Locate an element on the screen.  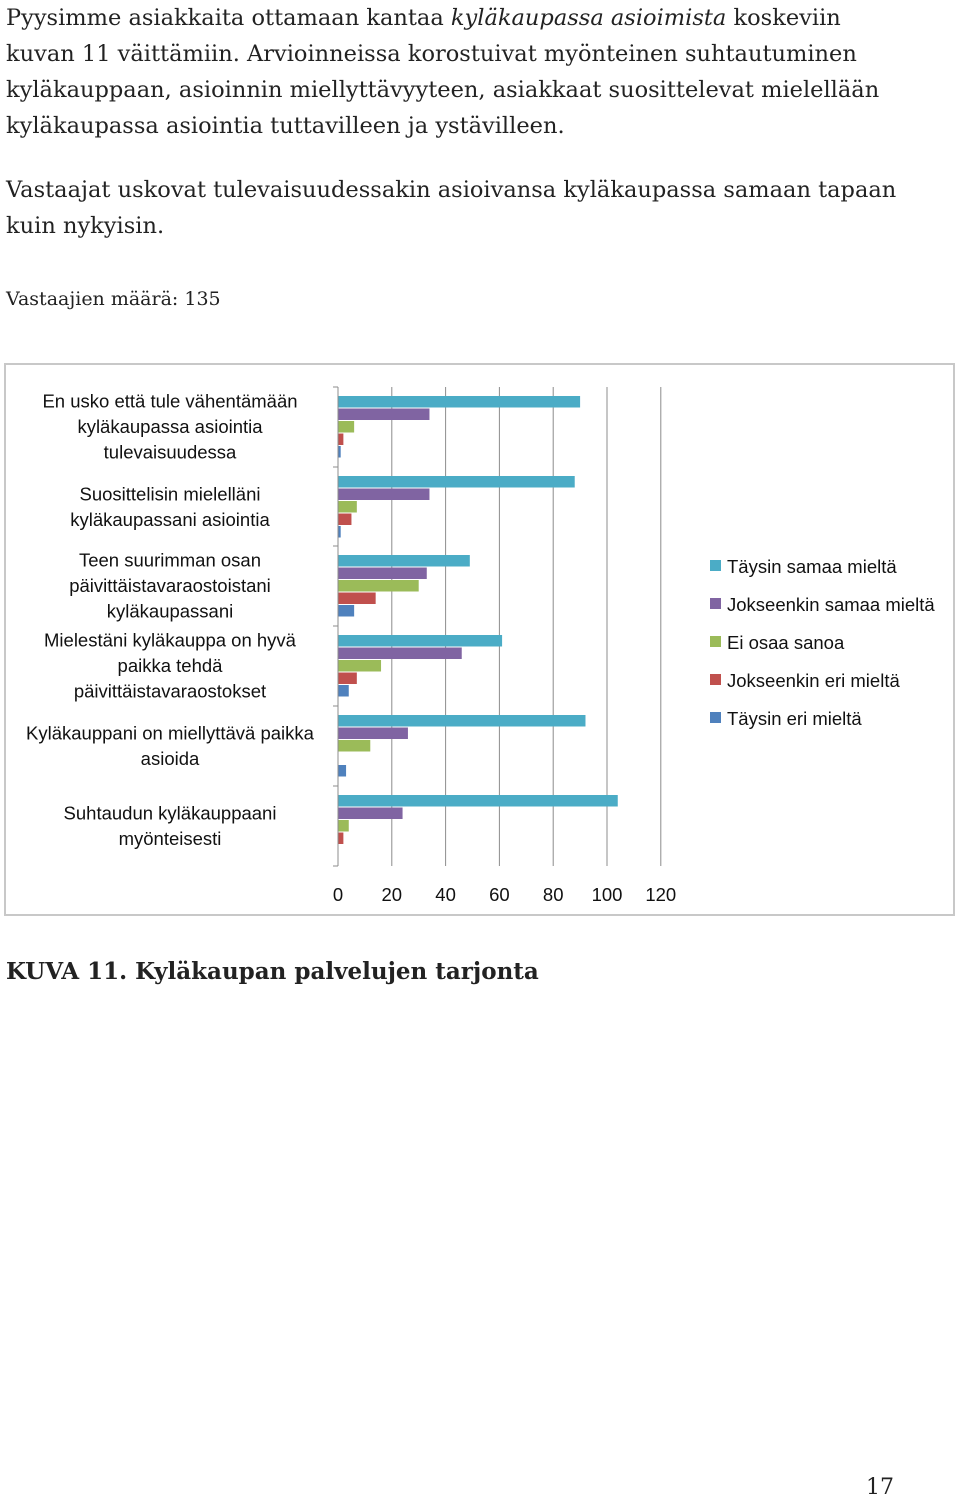
x-tick-label-1: 20 is located at coordinates (392, 894).